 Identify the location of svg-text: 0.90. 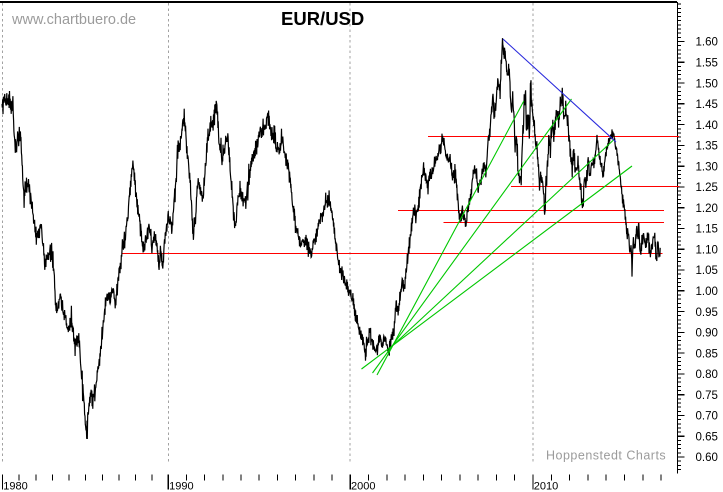
(707, 334).